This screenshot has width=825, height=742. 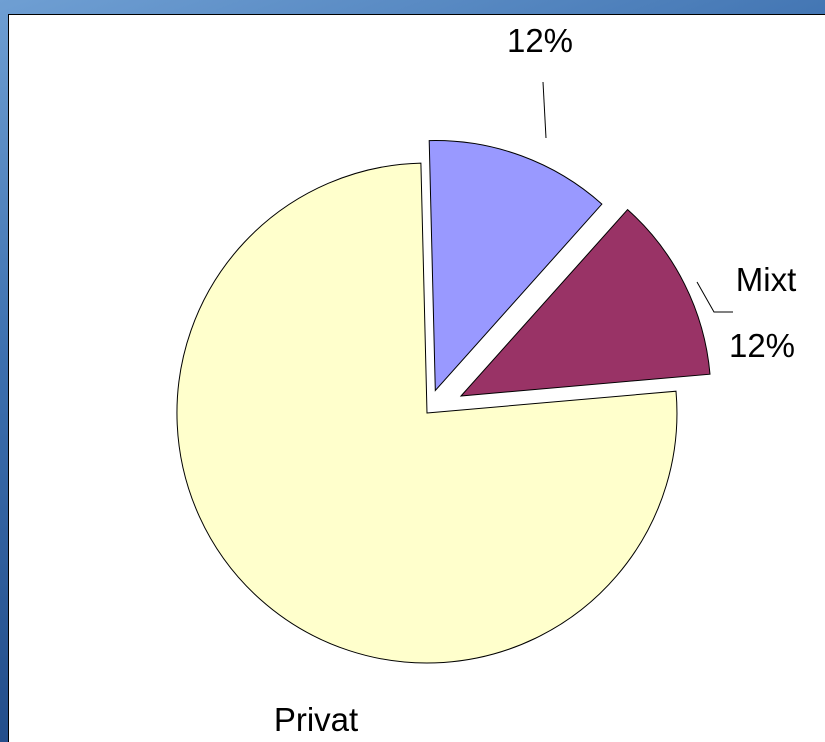 I want to click on leader-lines, so click(x=637, y=197).